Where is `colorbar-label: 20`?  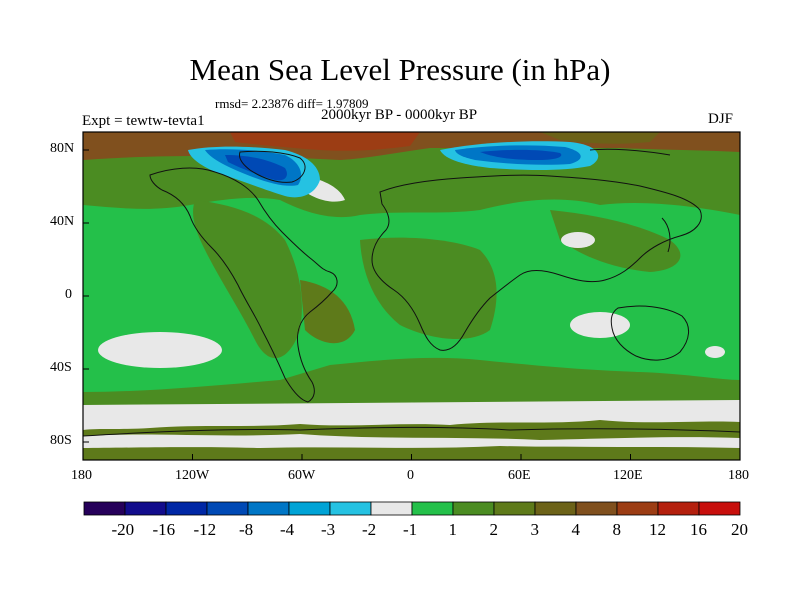 colorbar-label: 20 is located at coordinates (739, 529).